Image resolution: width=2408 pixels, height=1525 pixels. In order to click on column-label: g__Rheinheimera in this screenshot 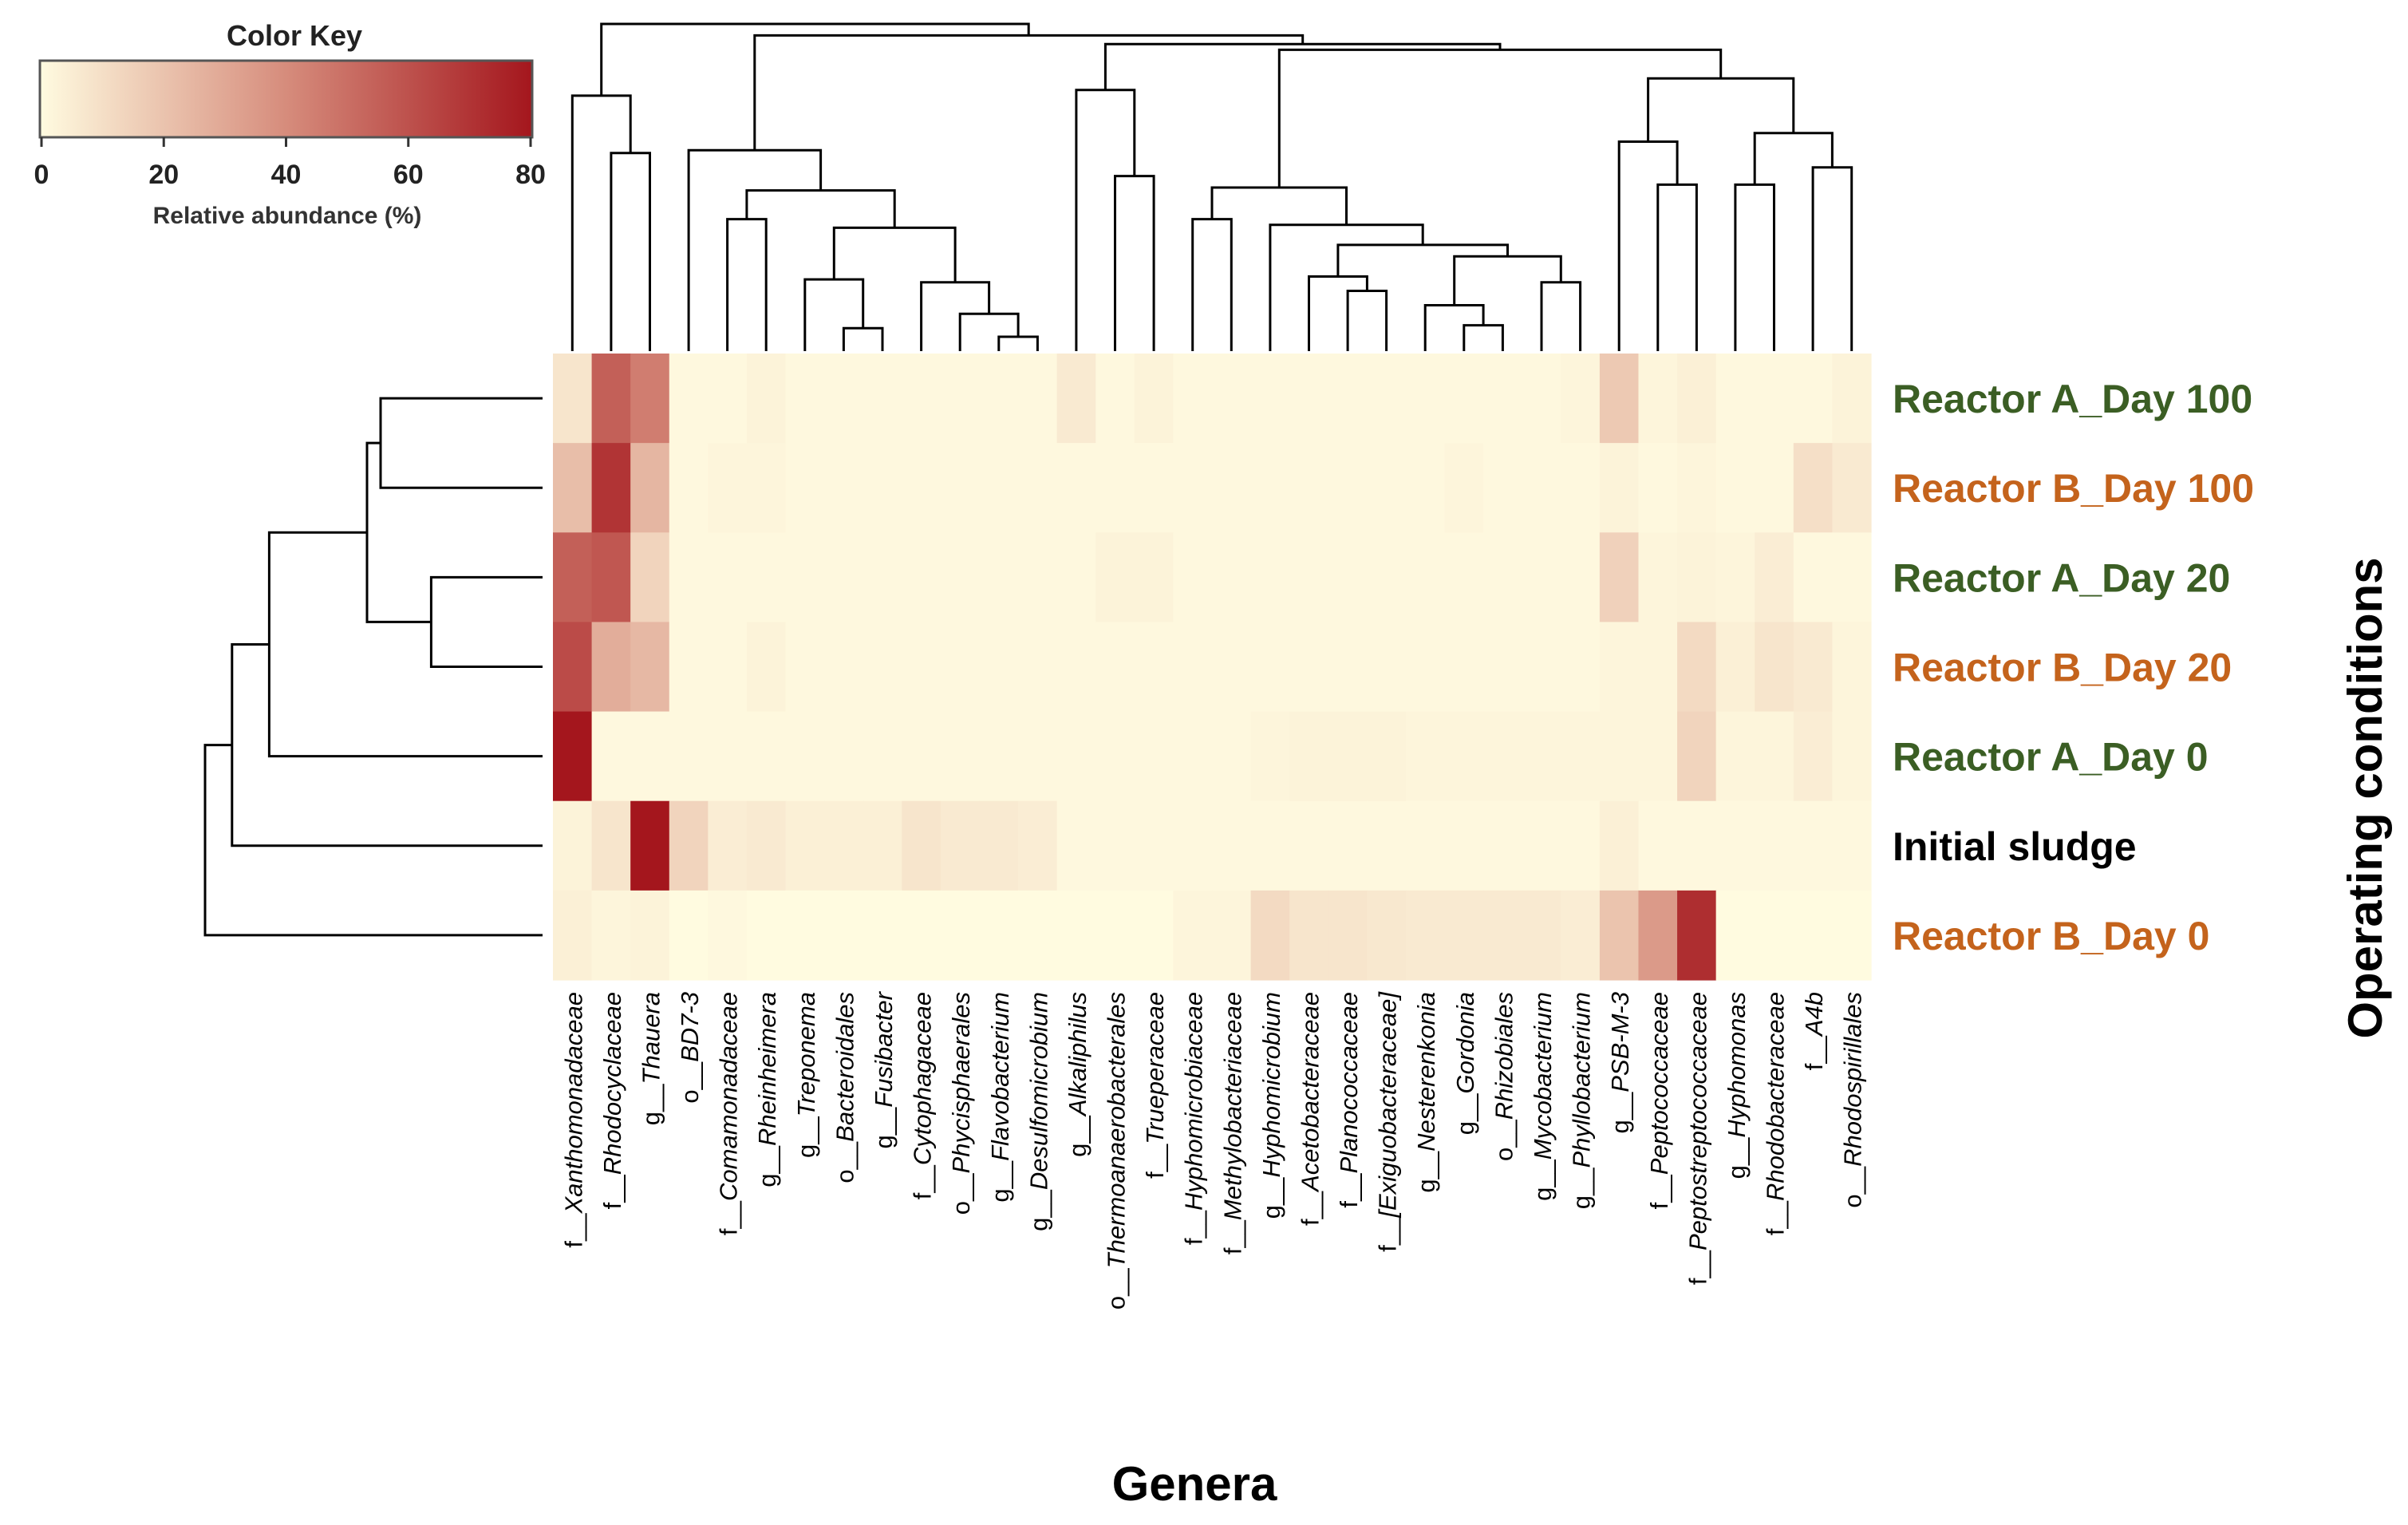, I will do `click(767, 1089)`.